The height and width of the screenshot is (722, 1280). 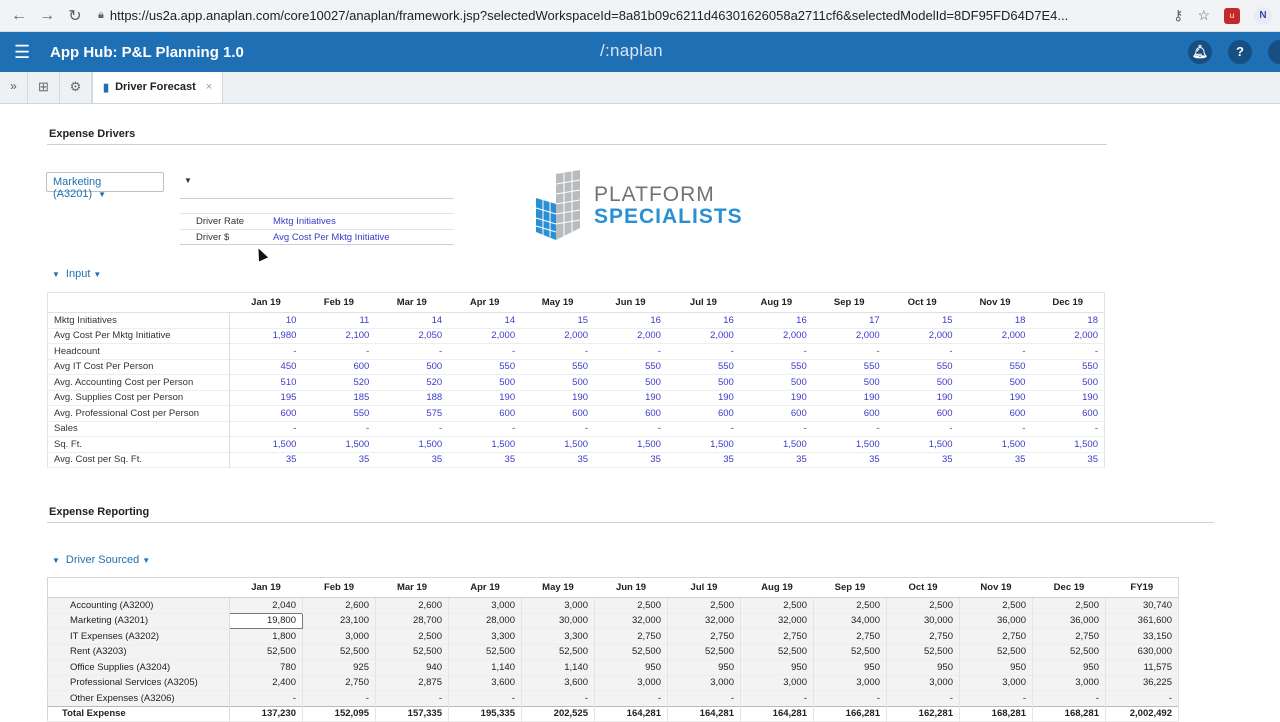 What do you see at coordinates (1240, 52) in the screenshot?
I see `help-icon: ?` at bounding box center [1240, 52].